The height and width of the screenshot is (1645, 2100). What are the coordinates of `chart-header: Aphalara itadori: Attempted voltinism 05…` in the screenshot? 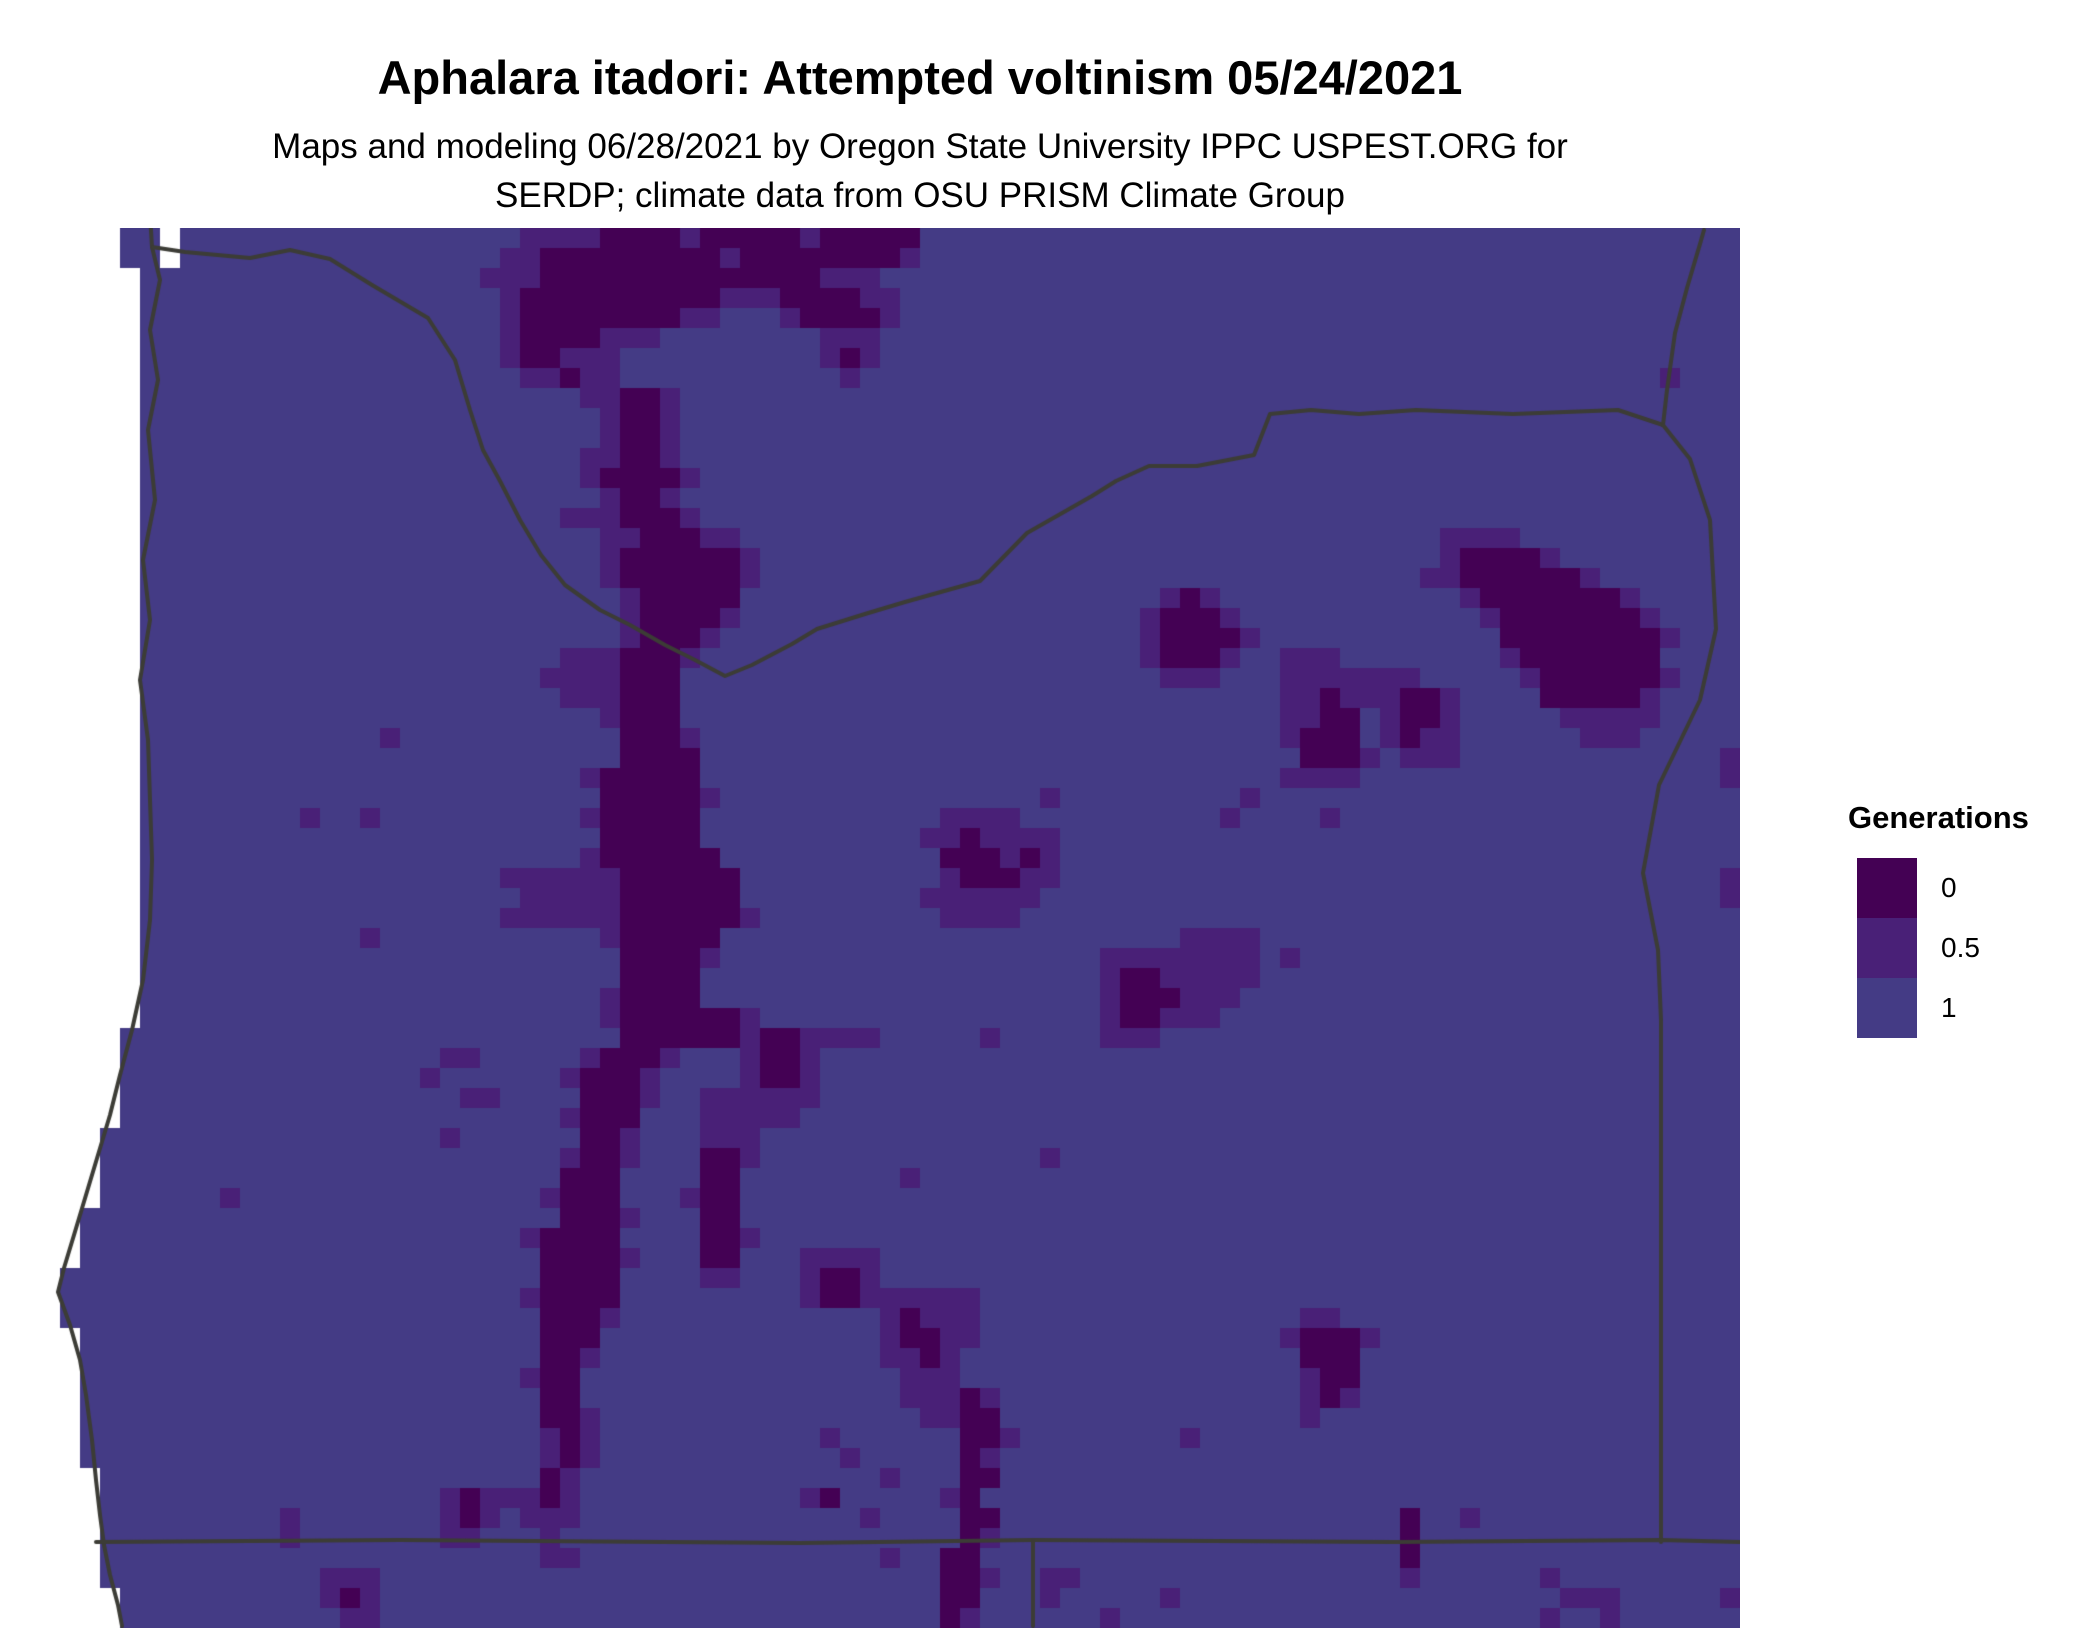 It's located at (920, 110).